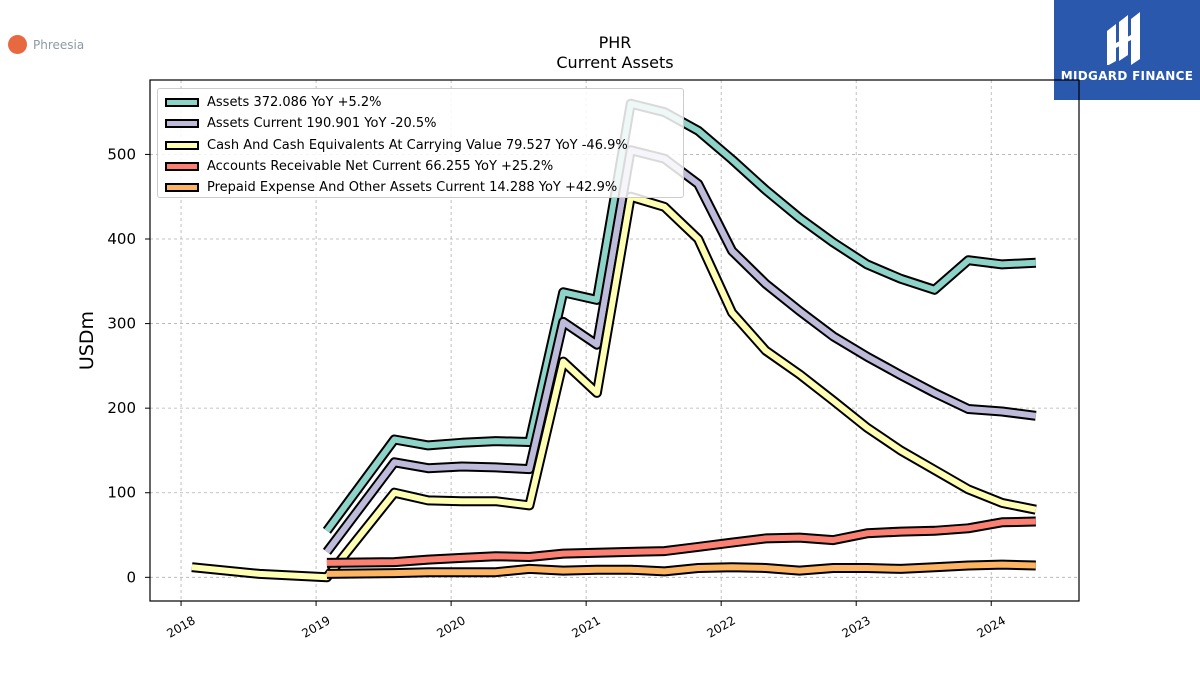 The height and width of the screenshot is (675, 1200). What do you see at coordinates (424, 102) in the screenshot?
I see `legend-item: Assets 372.086 YoY +5.2%` at bounding box center [424, 102].